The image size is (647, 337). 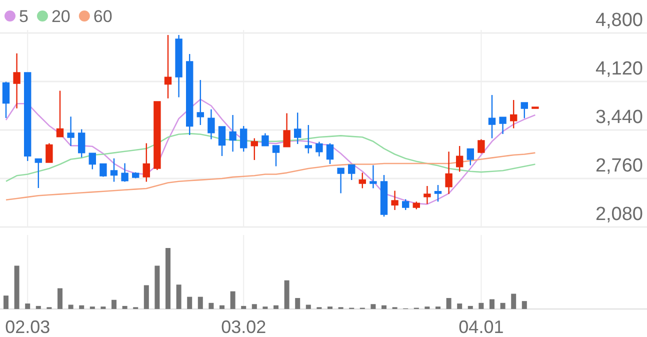 What do you see at coordinates (619, 69) in the screenshot?
I see `y-tick-label: 4,120` at bounding box center [619, 69].